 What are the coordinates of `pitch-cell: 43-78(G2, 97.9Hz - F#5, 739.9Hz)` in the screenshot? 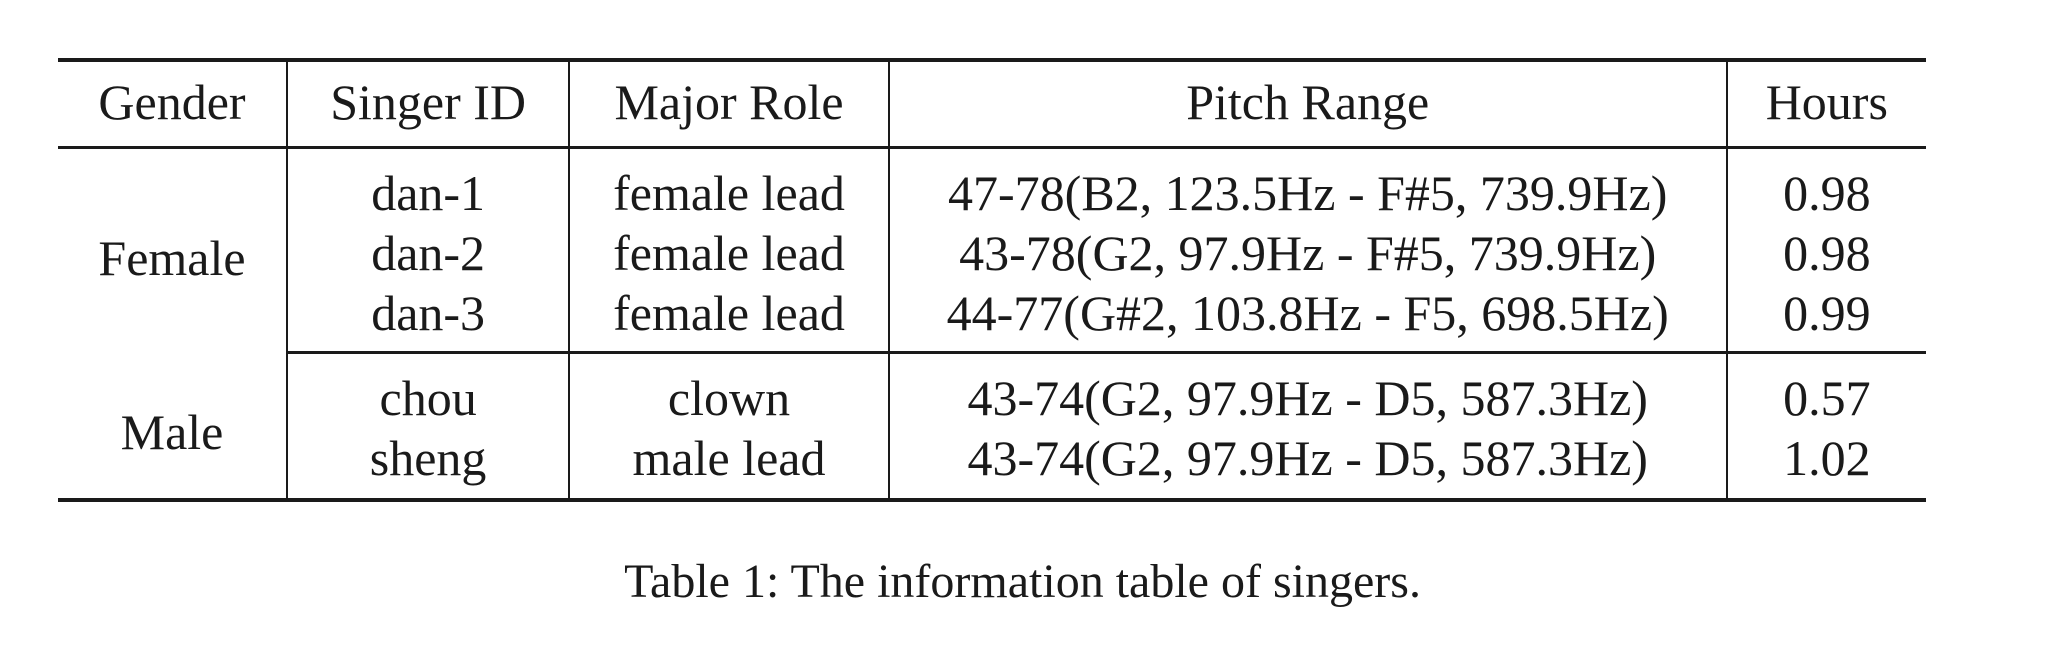 It's located at (1308, 253).